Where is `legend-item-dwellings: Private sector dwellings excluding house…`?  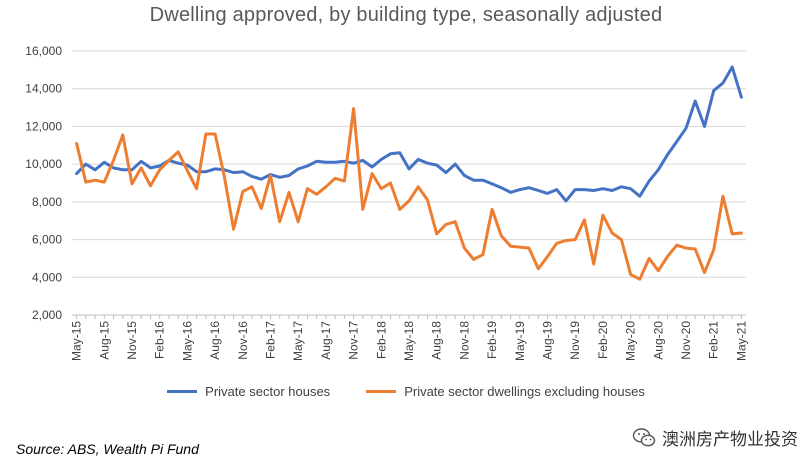
legend-item-dwellings: Private sector dwellings excluding house… is located at coordinates (505, 391).